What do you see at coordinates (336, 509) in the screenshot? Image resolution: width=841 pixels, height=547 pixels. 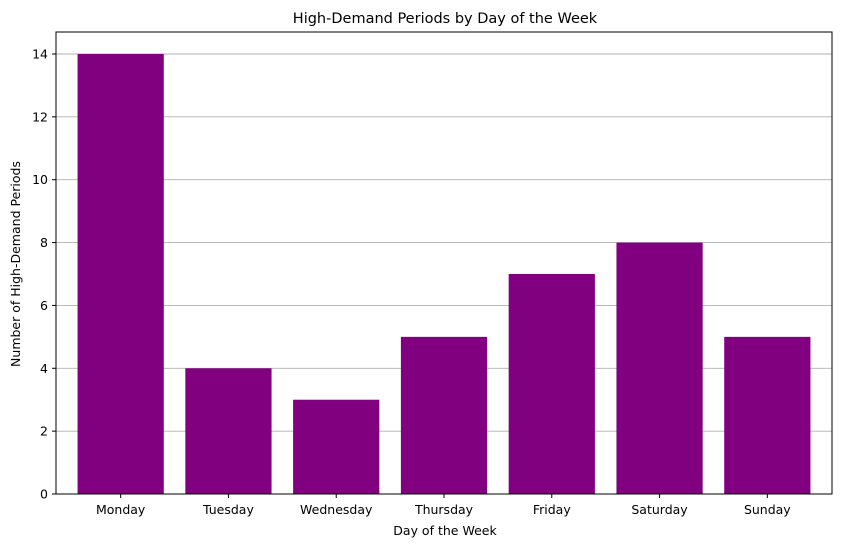 I see `x-tick-label: Wednesday` at bounding box center [336, 509].